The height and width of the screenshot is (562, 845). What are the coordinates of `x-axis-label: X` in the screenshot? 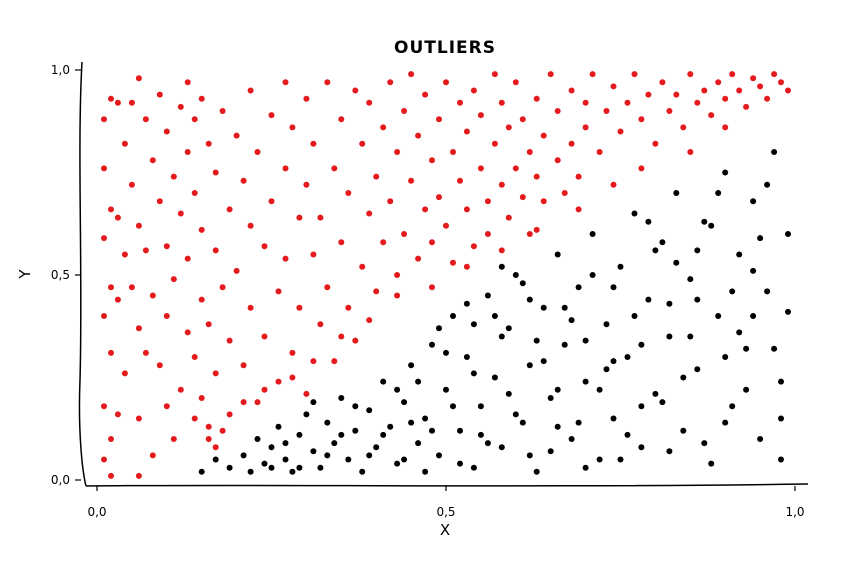 It's located at (445, 530).